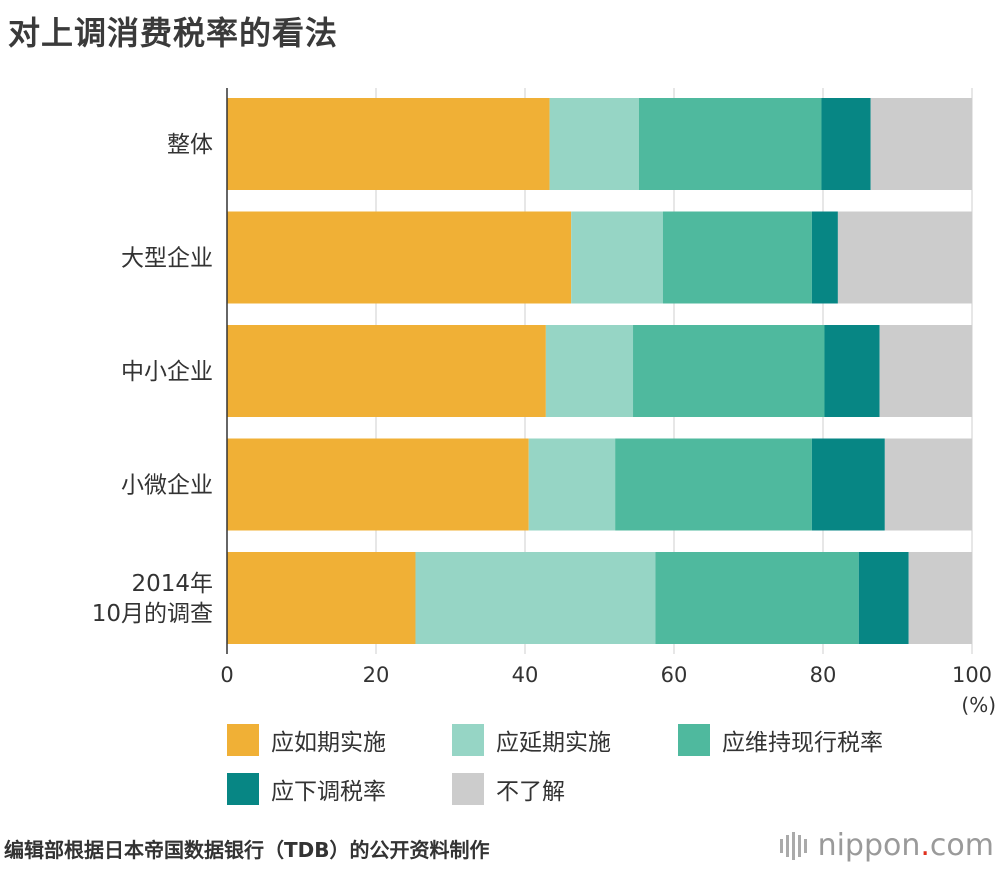 The height and width of the screenshot is (870, 1000). I want to click on legend-label: 应下调税率, so click(328, 792).